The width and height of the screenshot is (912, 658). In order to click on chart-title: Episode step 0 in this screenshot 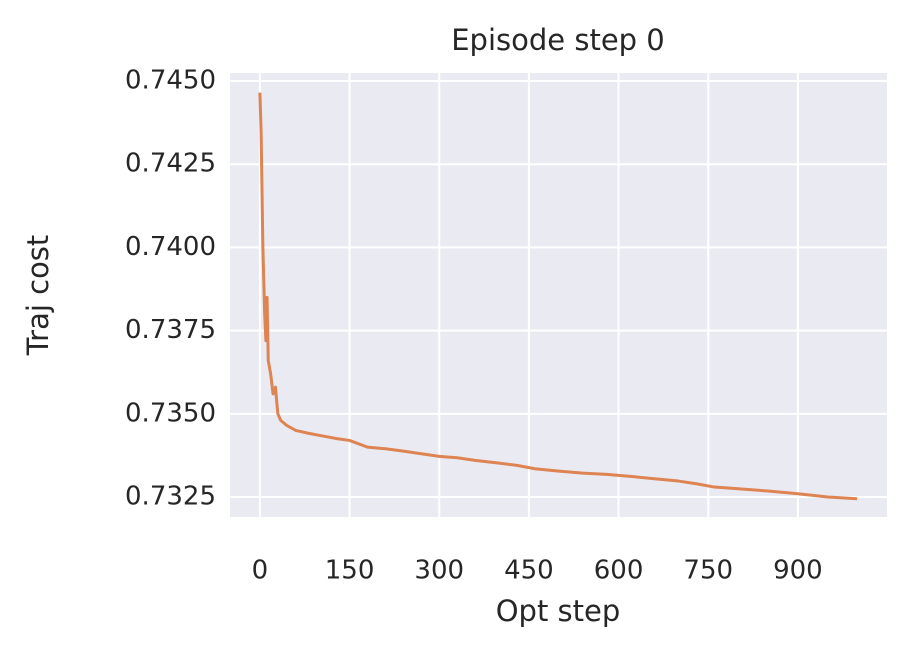, I will do `click(558, 40)`.